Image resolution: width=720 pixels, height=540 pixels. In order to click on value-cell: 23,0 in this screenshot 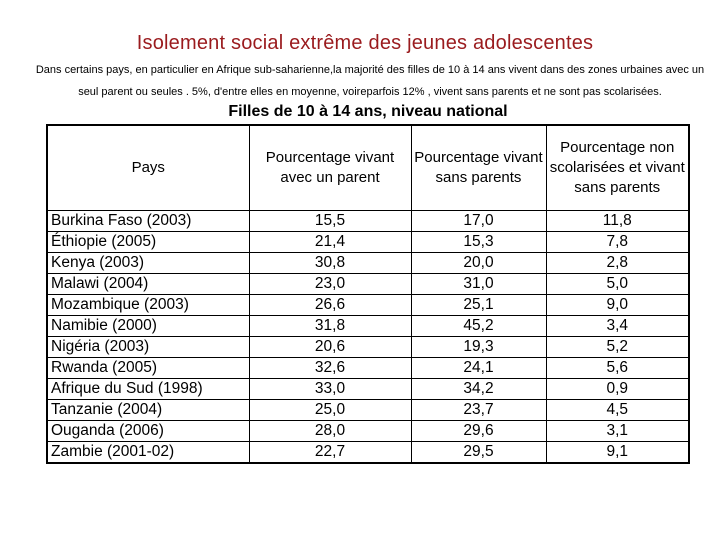, I will do `click(330, 284)`.